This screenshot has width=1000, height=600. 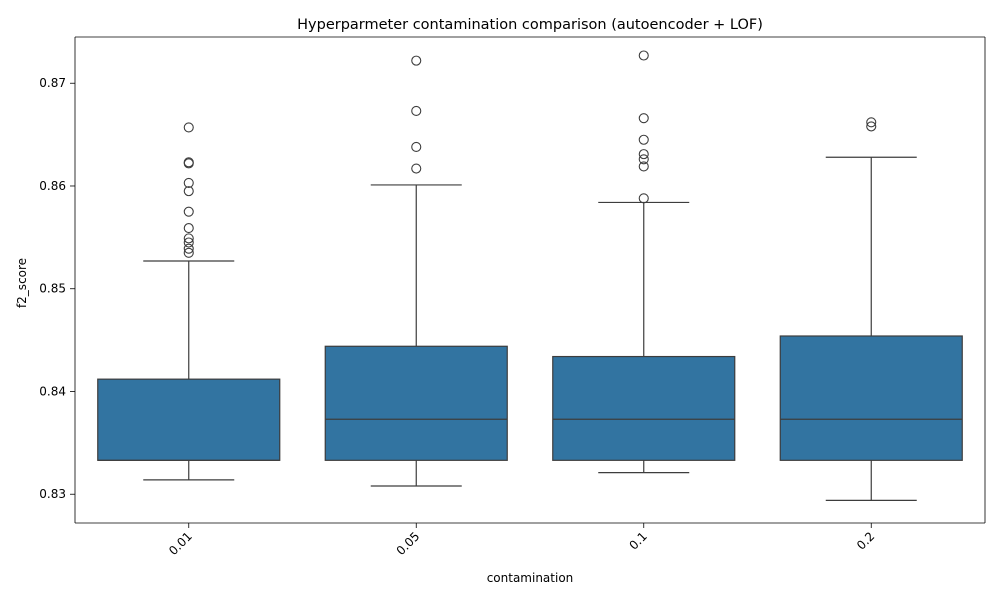 What do you see at coordinates (180, 543) in the screenshot?
I see `x-tick-label: 0.01` at bounding box center [180, 543].